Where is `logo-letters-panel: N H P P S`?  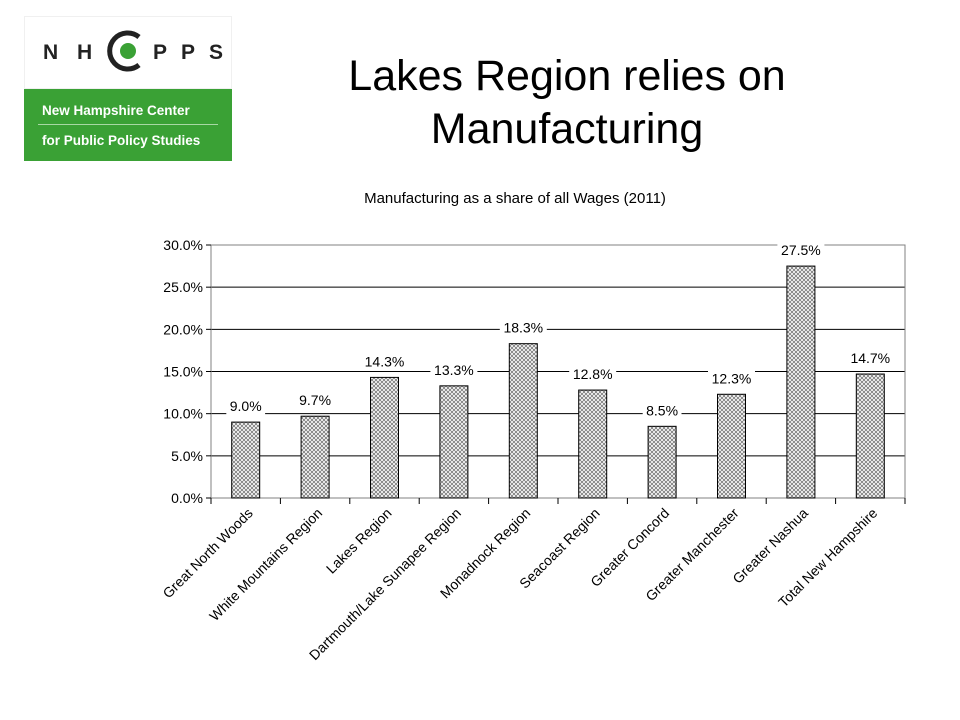 logo-letters-panel: N H P P S is located at coordinates (128, 52).